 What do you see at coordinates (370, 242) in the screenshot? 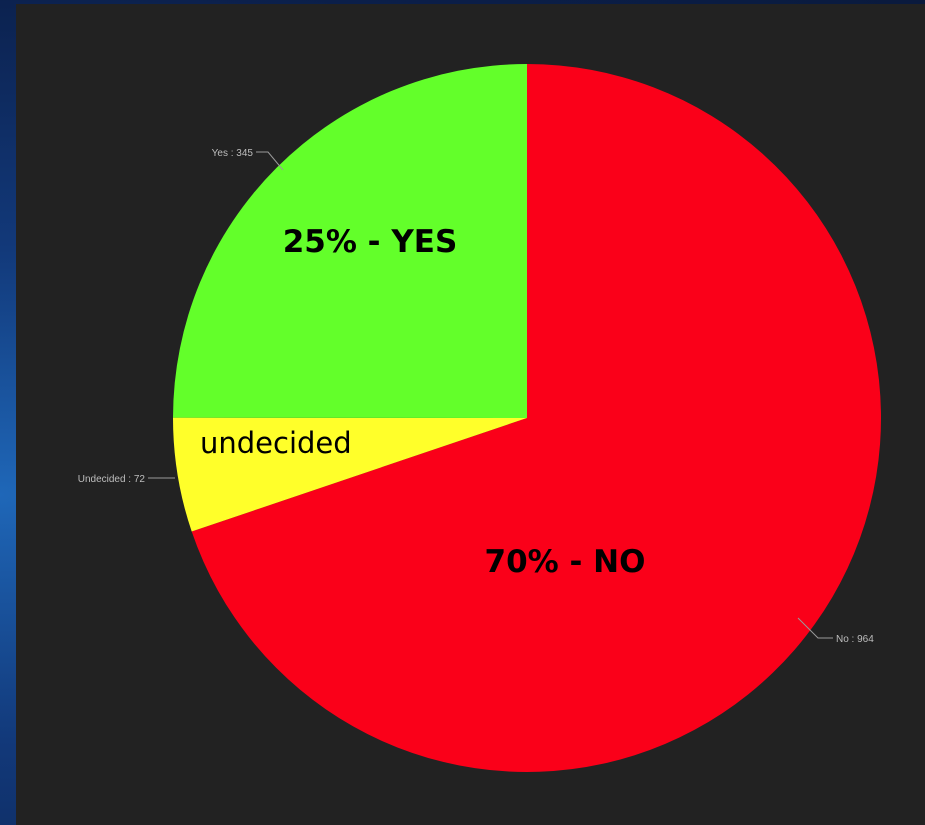
I see `overlay-label-yes: 25% - YES` at bounding box center [370, 242].